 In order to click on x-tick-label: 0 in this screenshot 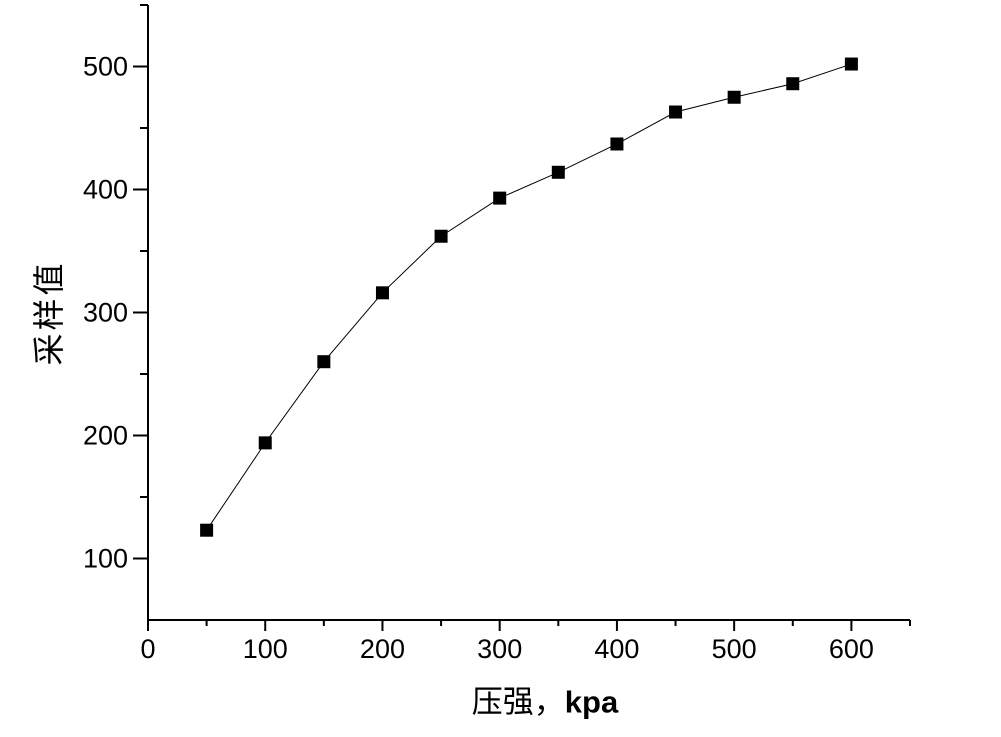, I will do `click(147, 649)`.